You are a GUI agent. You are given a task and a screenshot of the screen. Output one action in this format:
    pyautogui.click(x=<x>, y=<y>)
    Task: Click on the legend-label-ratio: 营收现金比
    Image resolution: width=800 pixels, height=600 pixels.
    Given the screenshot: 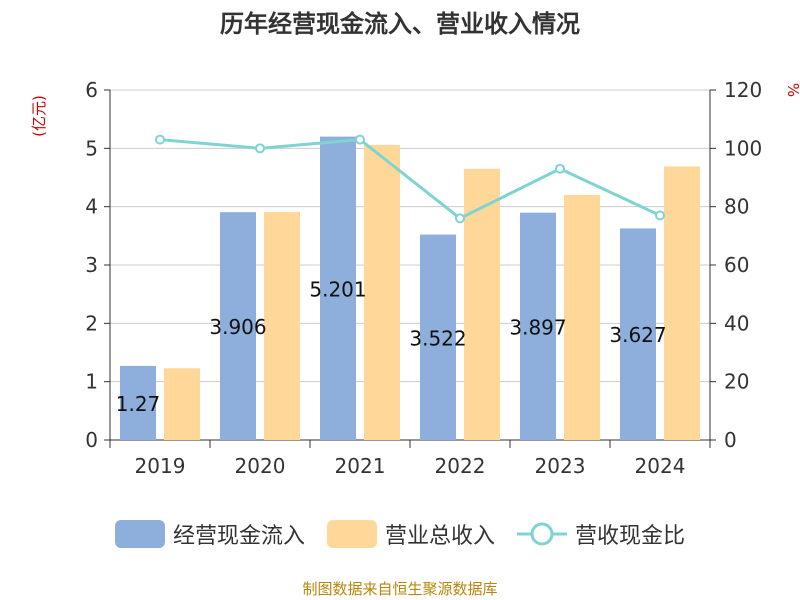 What is the action you would take?
    pyautogui.click(x=630, y=536)
    